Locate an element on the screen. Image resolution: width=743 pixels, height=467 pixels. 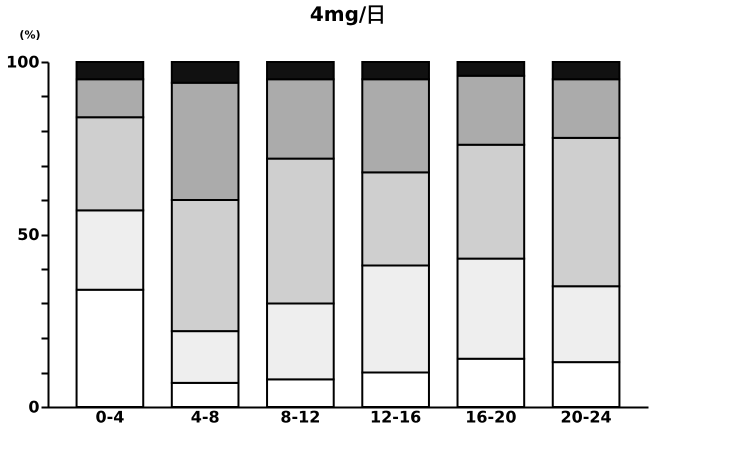
x-tick-label: 12-16 is located at coordinates (396, 417).